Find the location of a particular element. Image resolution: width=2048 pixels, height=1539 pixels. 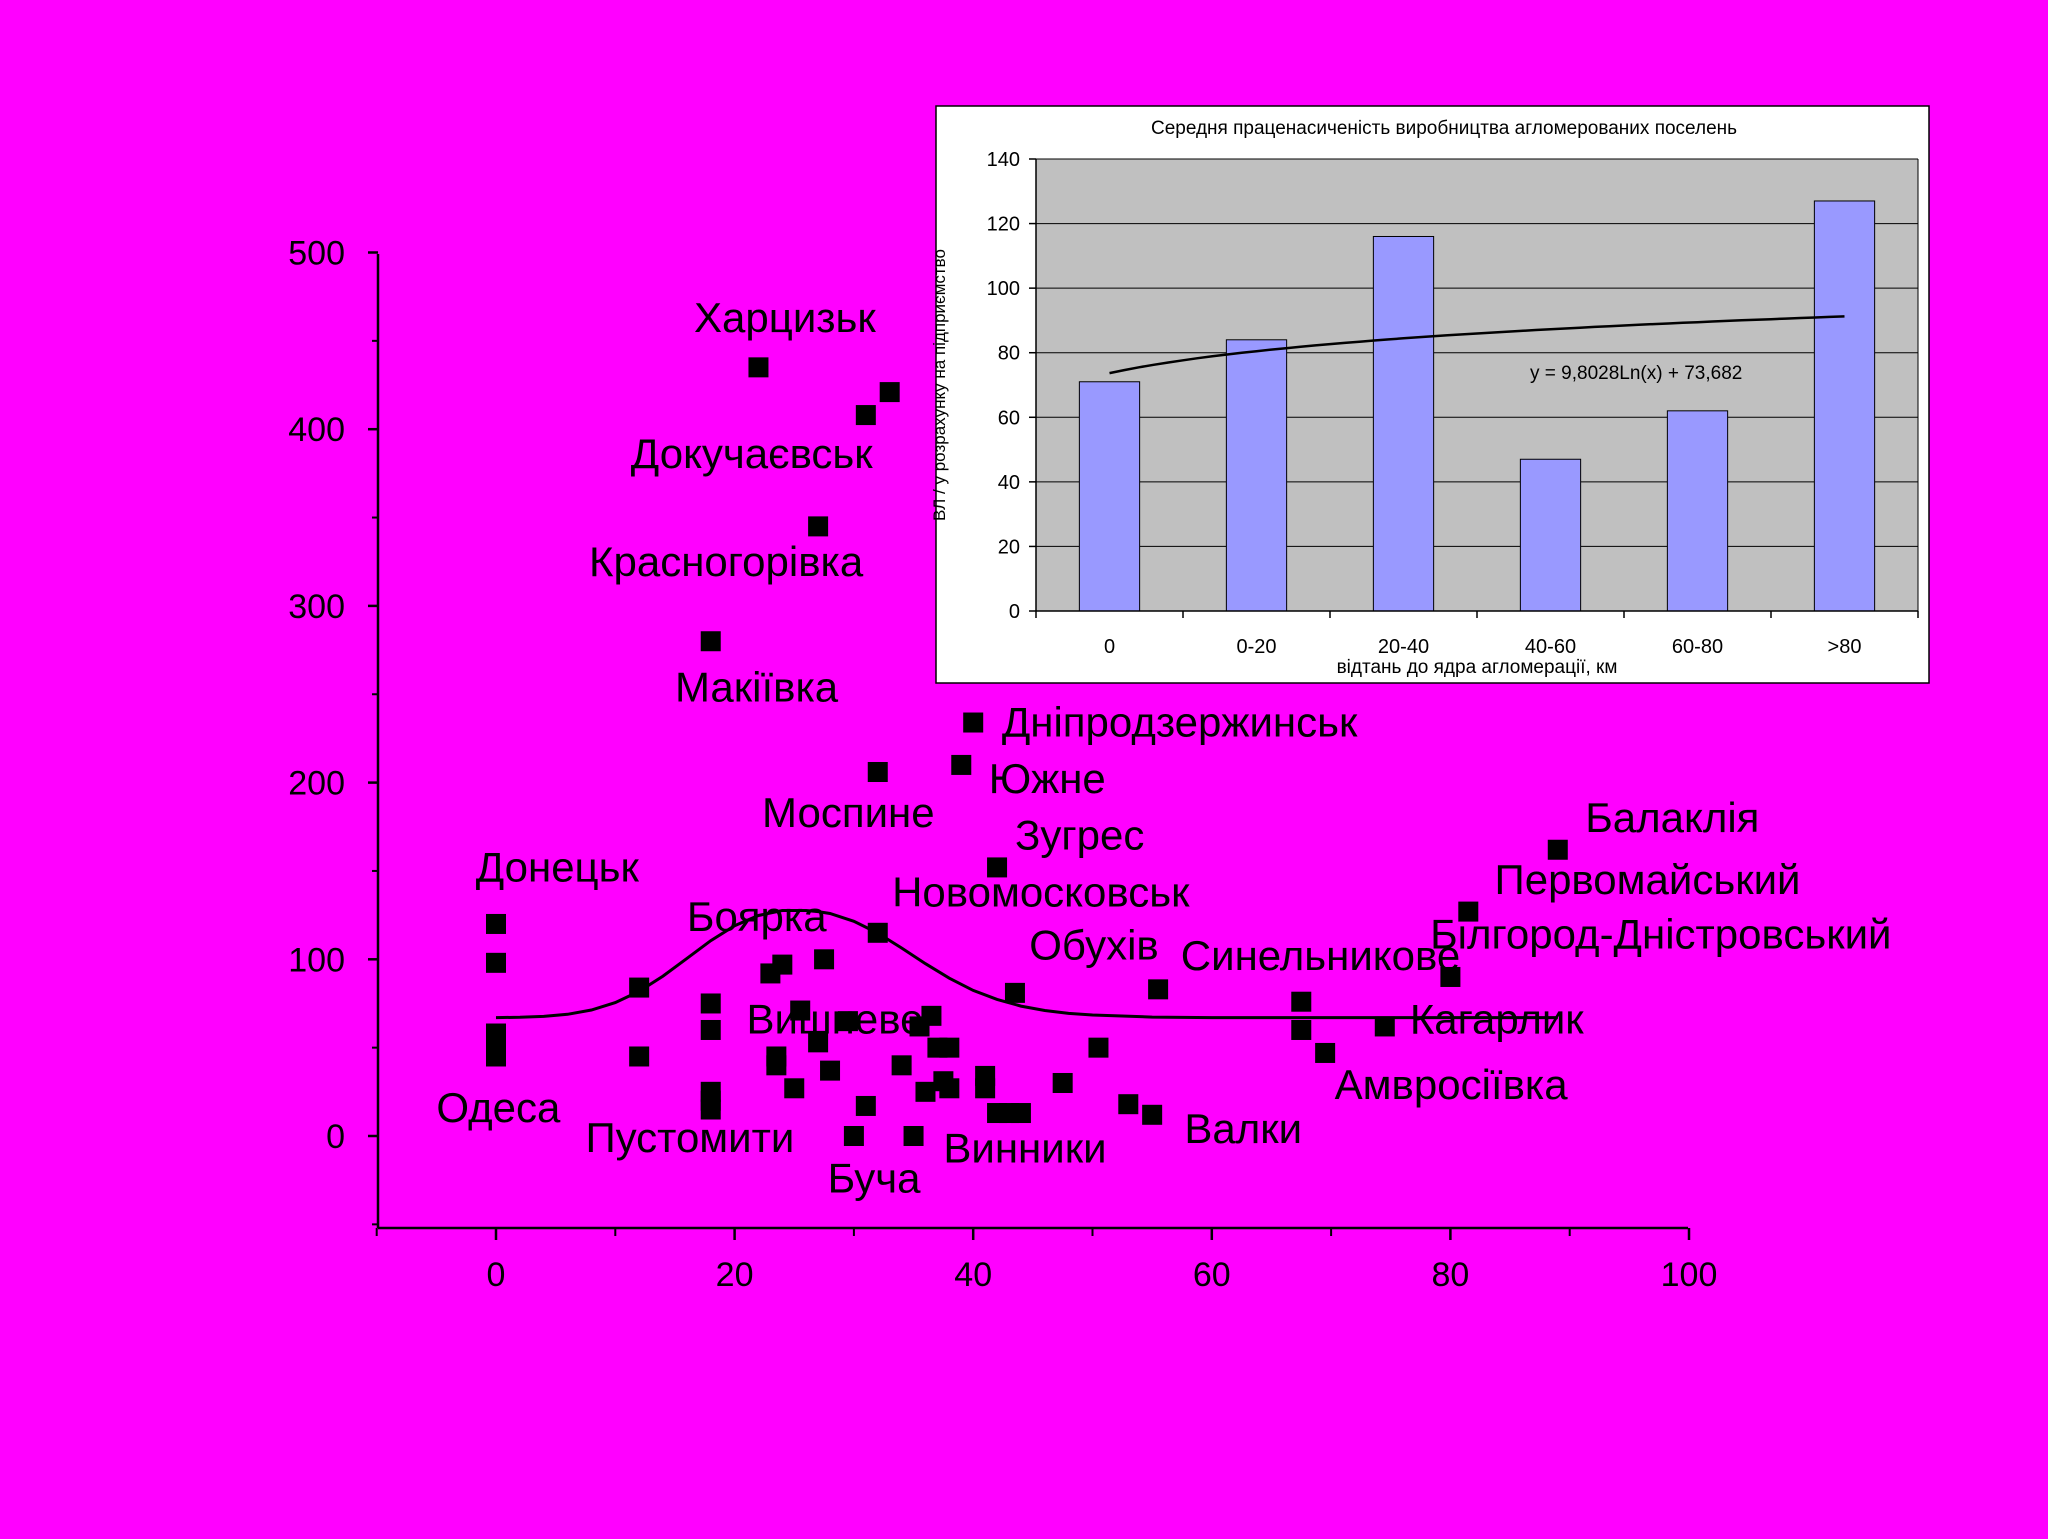

city-label: Винники is located at coordinates (1024, 1148).